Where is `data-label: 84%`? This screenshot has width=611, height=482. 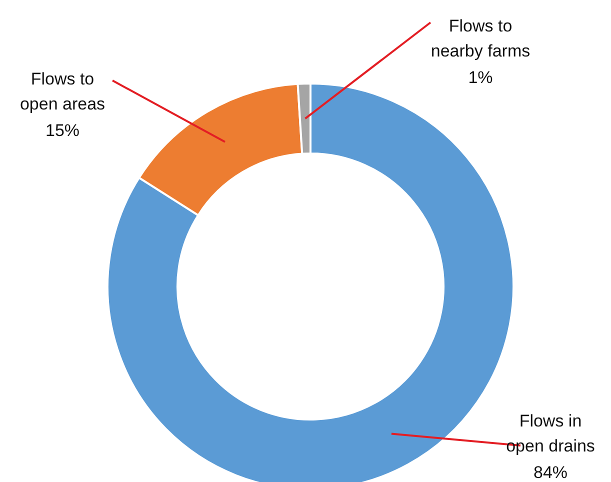
data-label: 84% is located at coordinates (550, 472).